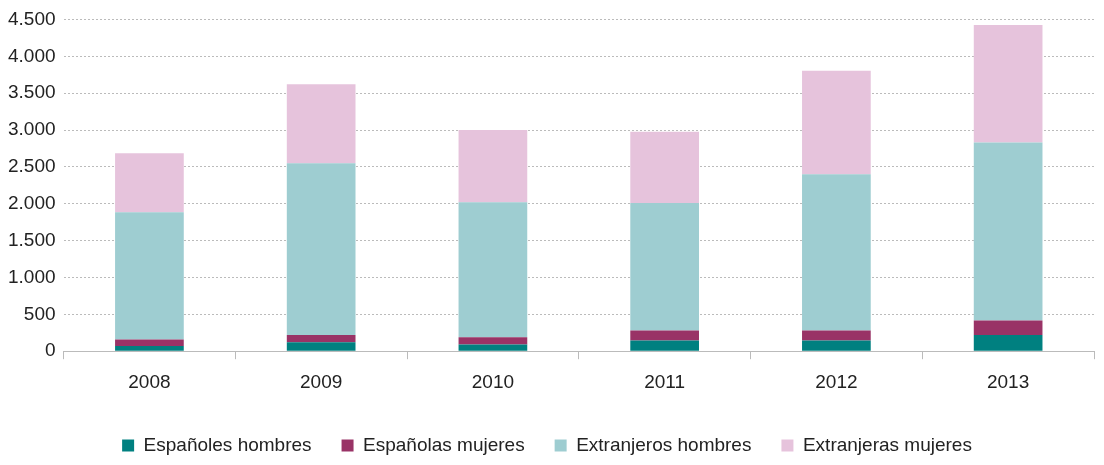 The image size is (1104, 465). Describe the element at coordinates (50, 350) in the screenshot. I see `y-tick-label: 0` at that location.